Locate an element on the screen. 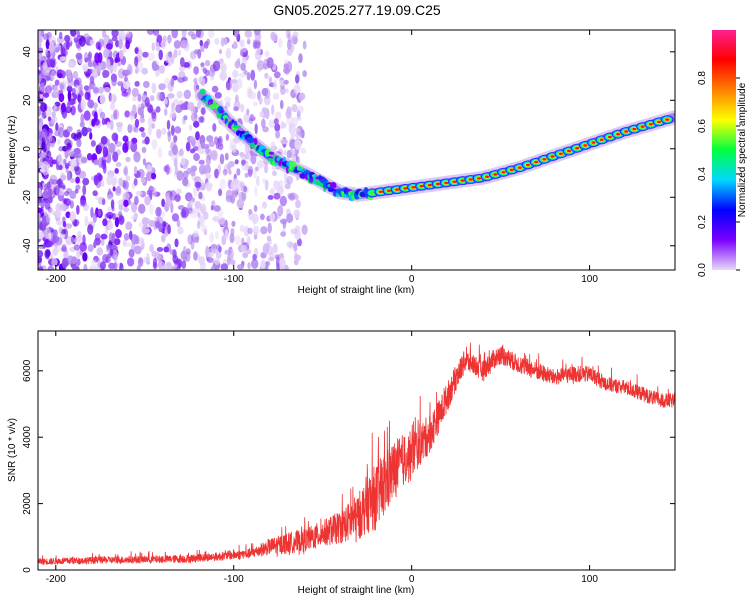 Image resolution: width=750 pixels, height=600 pixels. x-tick-label: 0 is located at coordinates (412, 579).